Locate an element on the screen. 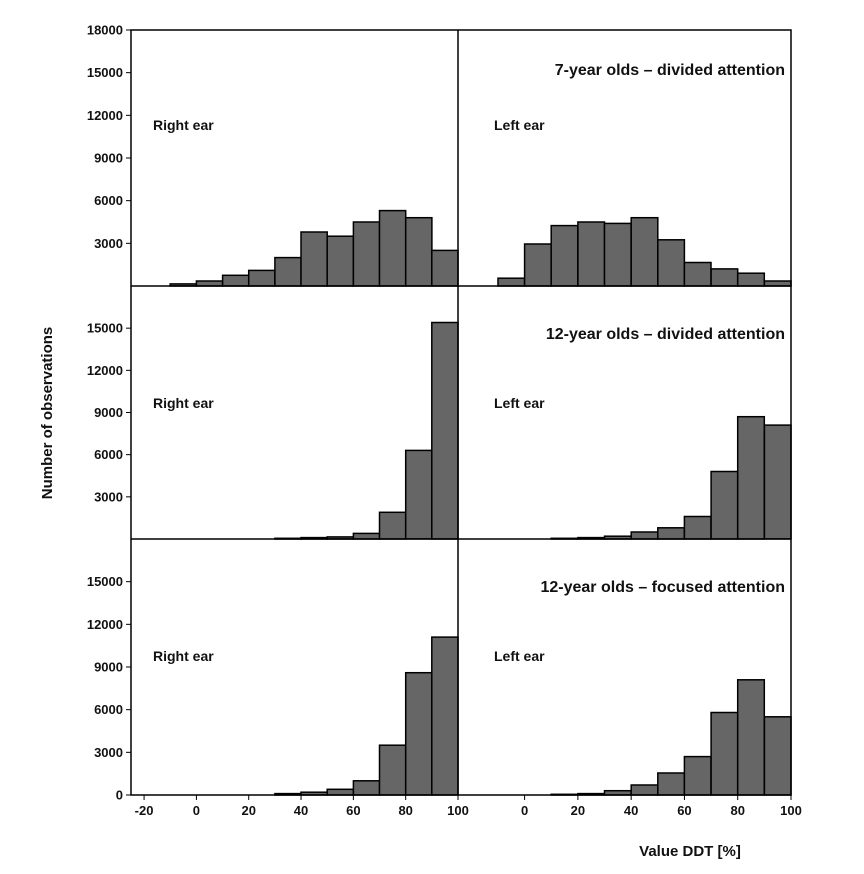 The image size is (864, 874). panel-title: 7-year olds – divided attention is located at coordinates (670, 70).